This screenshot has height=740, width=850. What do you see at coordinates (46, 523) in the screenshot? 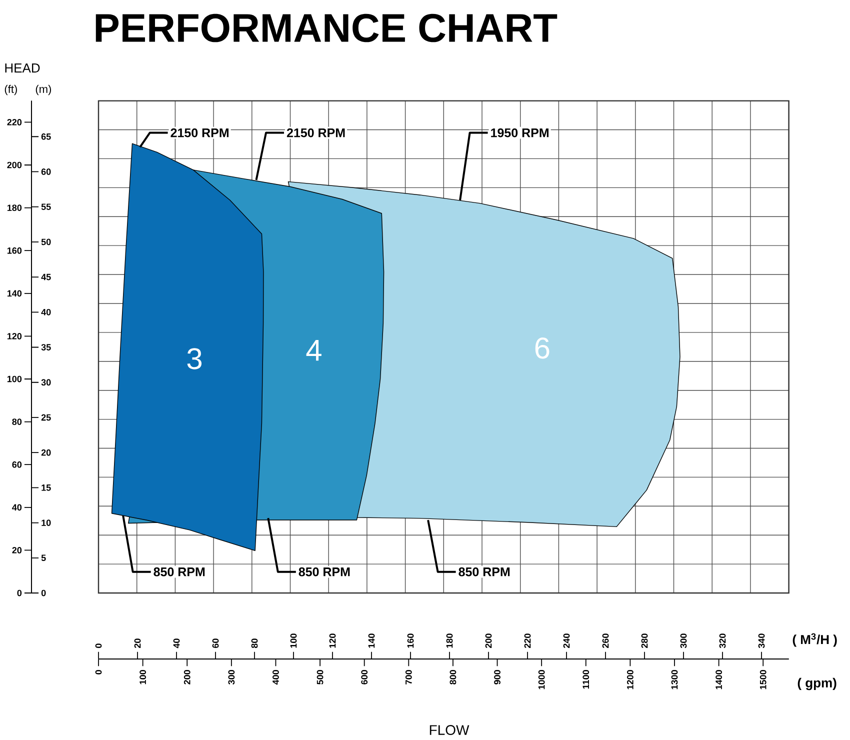
I see `y2-tick-label: 10` at bounding box center [46, 523].